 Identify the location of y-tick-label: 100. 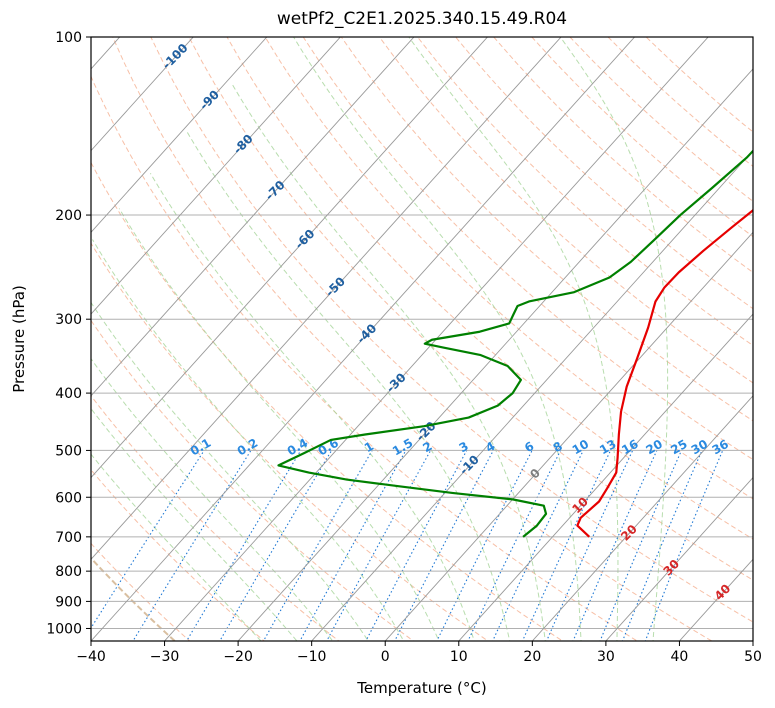
(68, 38).